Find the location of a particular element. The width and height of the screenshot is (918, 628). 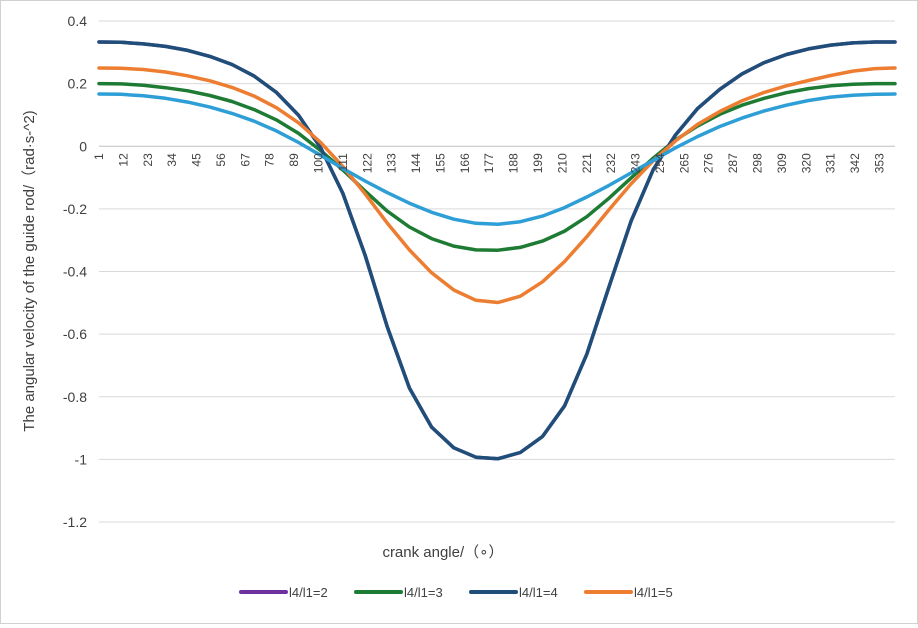

y-tick-label: -0.2 is located at coordinates (75, 209).